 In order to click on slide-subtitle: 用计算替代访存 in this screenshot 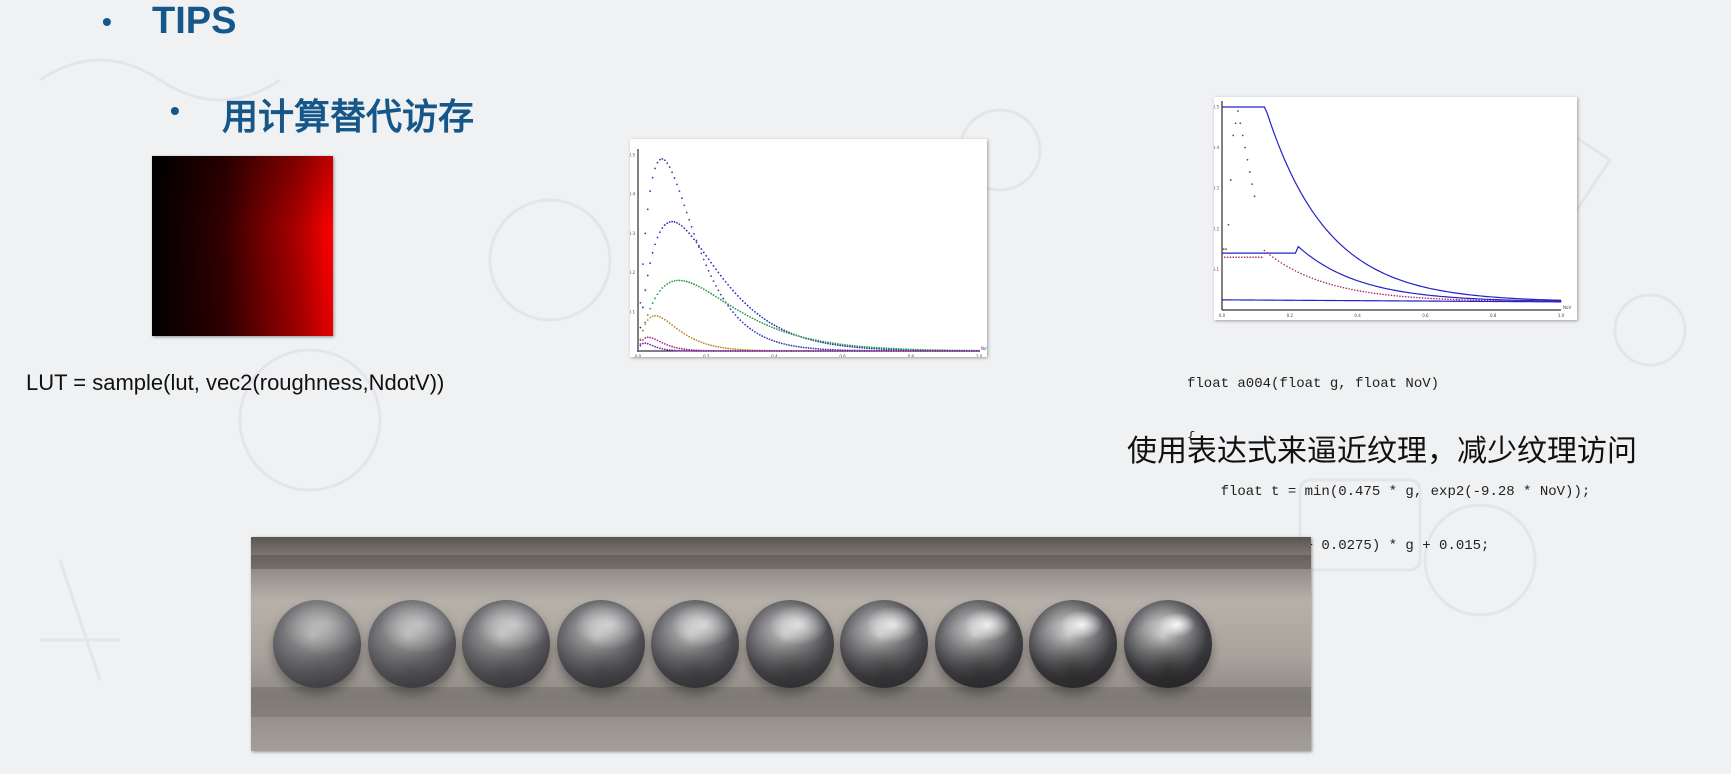, I will do `click(348, 116)`.